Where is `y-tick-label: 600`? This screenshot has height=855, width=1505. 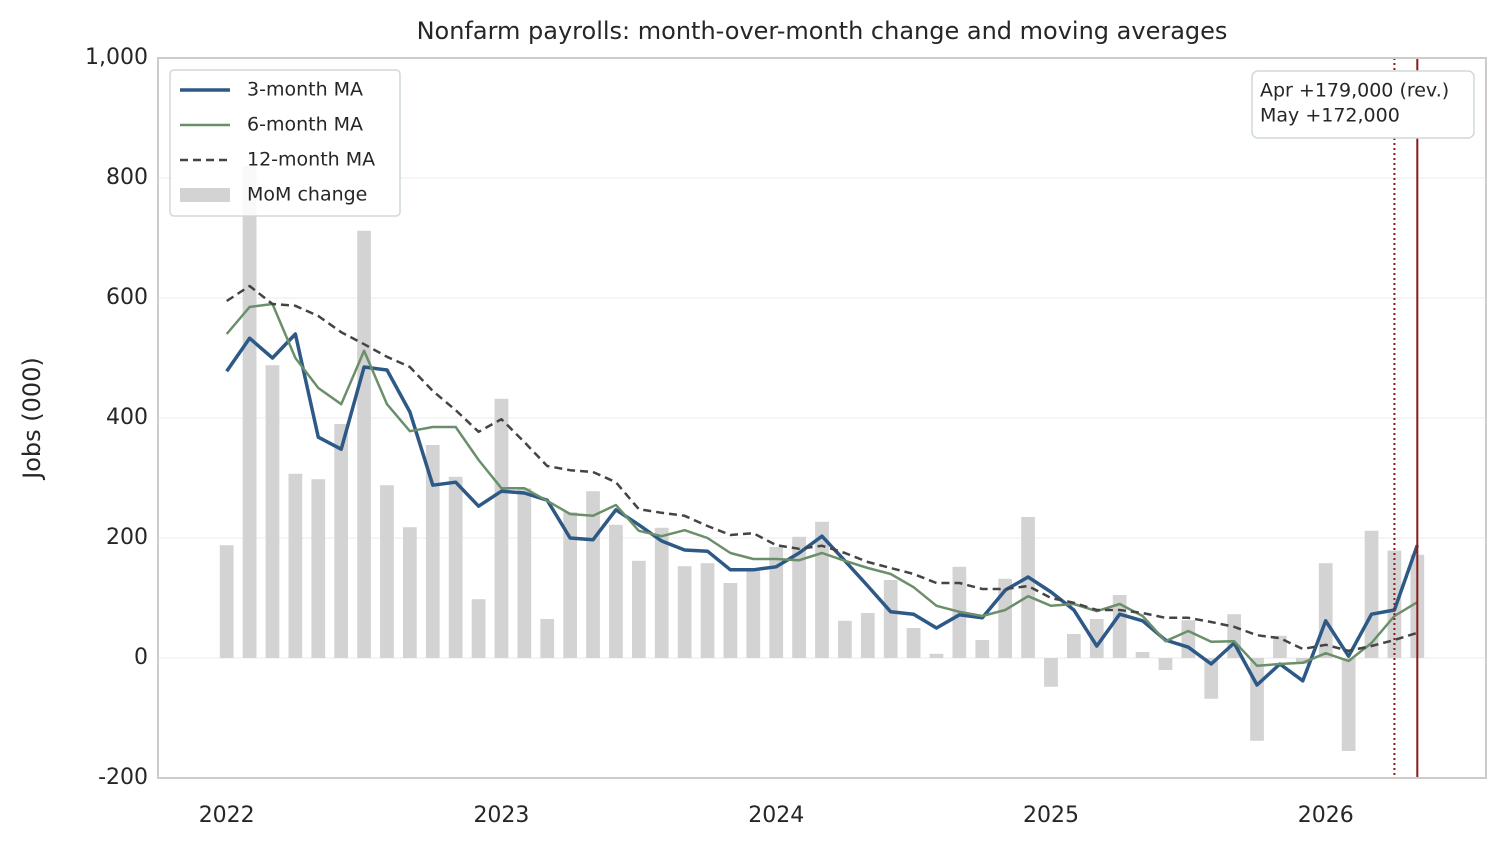 y-tick-label: 600 is located at coordinates (127, 297).